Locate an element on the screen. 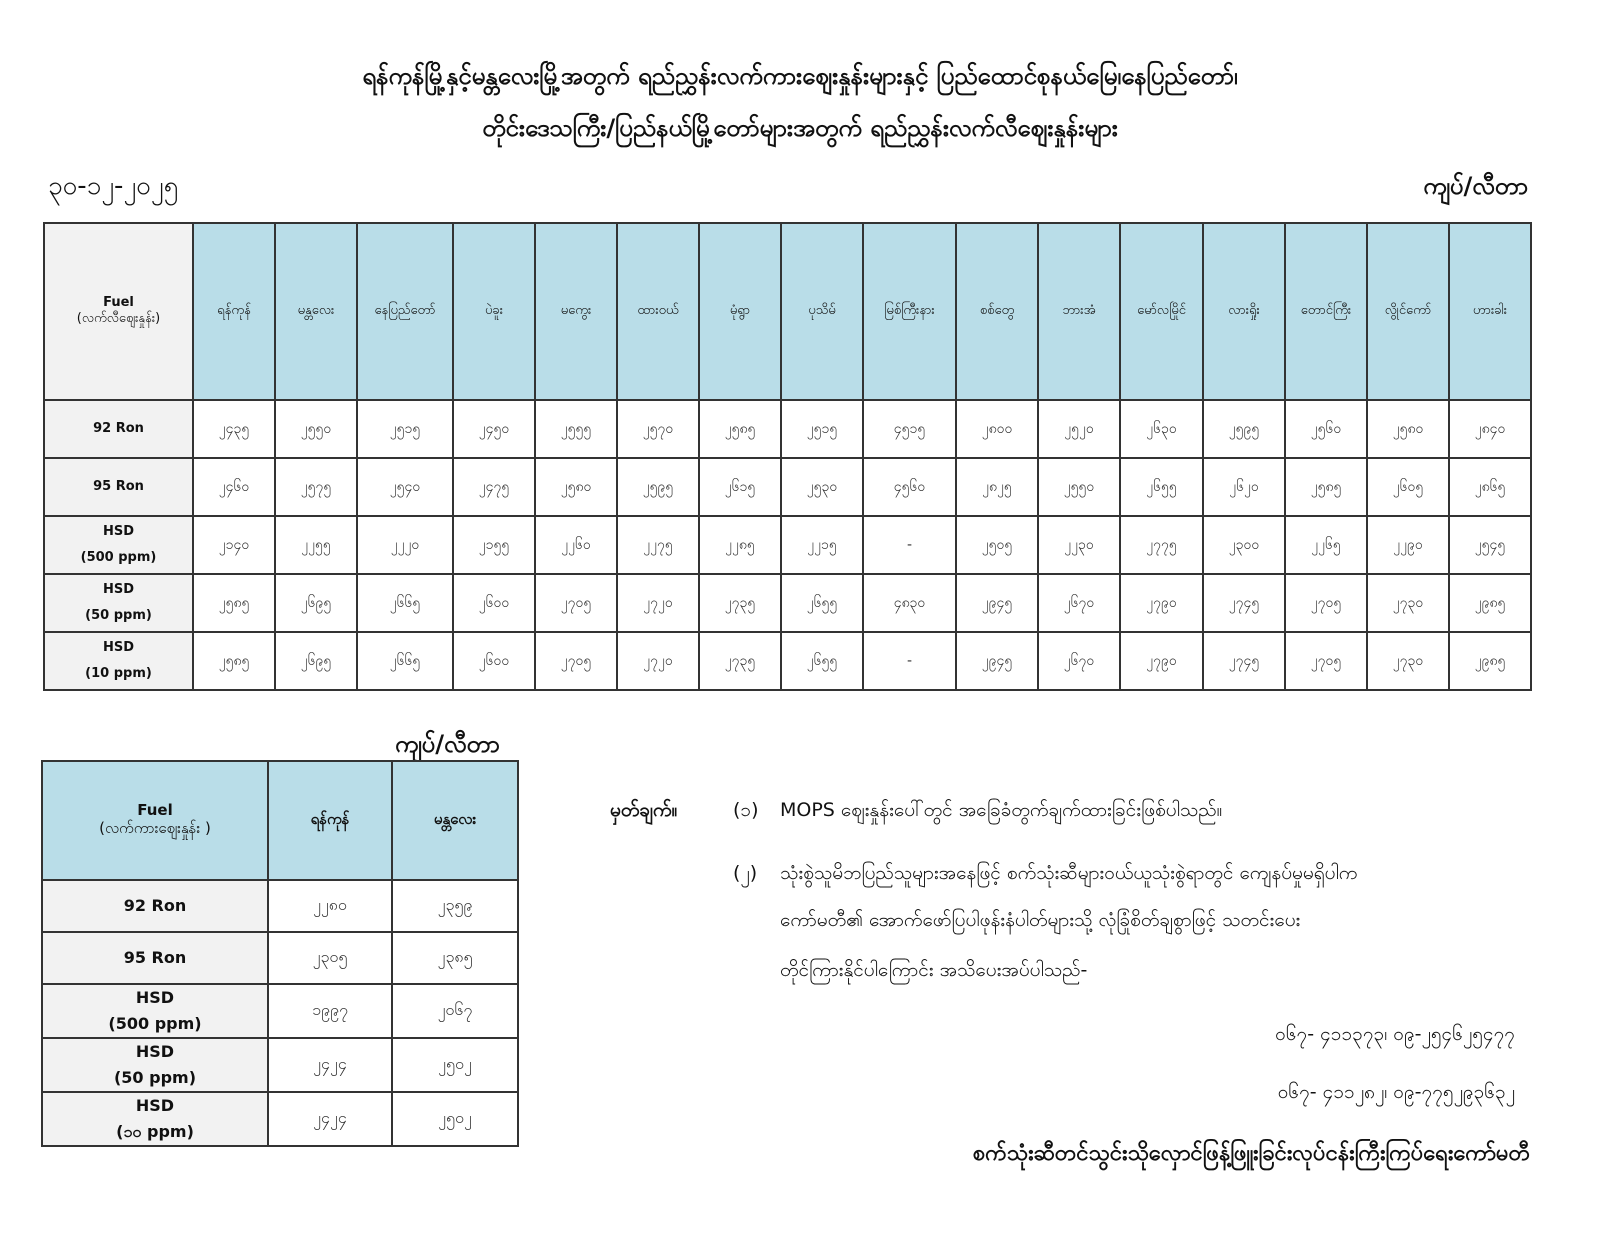 Image resolution: width=1600 pixels, height=1236 pixels. fuel-grade: (၁၀ ppm) is located at coordinates (155, 1131).